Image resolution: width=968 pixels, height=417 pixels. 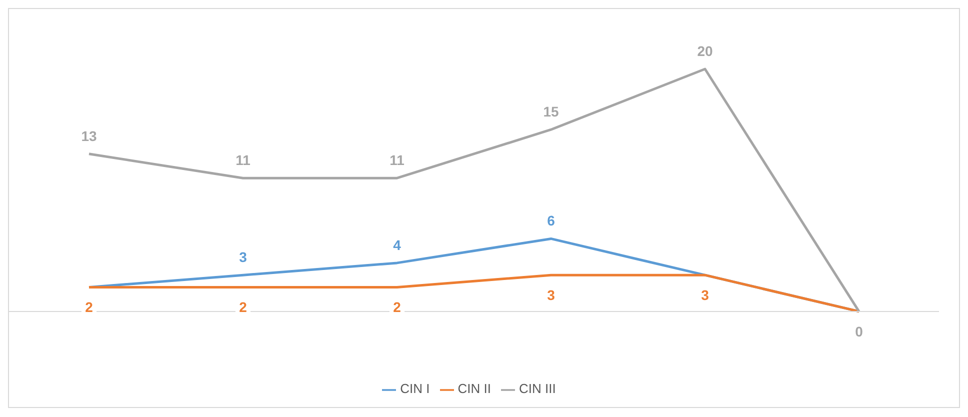 What do you see at coordinates (89, 136) in the screenshot?
I see `data-label: 13` at bounding box center [89, 136].